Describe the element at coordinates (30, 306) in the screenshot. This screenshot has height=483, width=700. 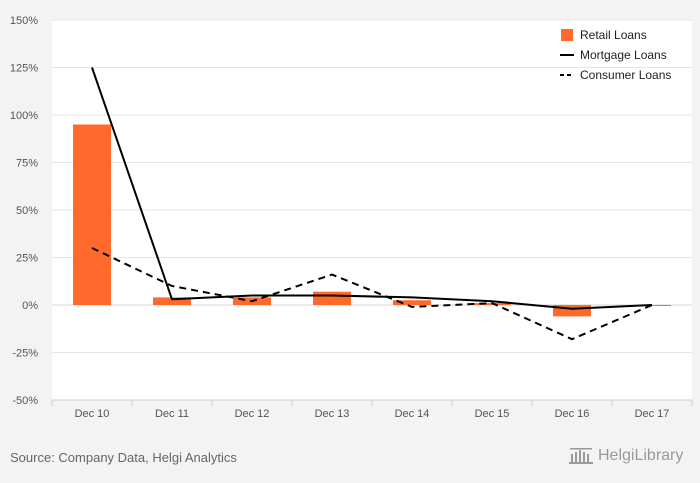
I see `y-tick-label: 0%` at that location.